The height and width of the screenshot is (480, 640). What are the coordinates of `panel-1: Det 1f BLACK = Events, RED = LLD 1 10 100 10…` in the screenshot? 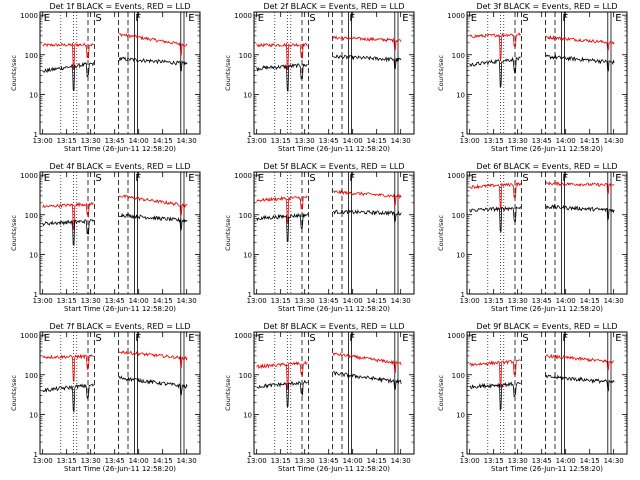 It's located at (105, 77).